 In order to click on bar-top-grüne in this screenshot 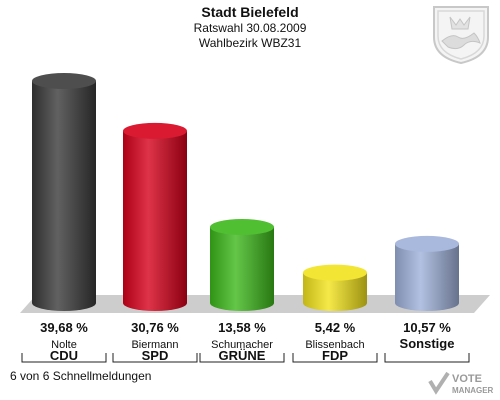, I will do `click(242, 227)`.